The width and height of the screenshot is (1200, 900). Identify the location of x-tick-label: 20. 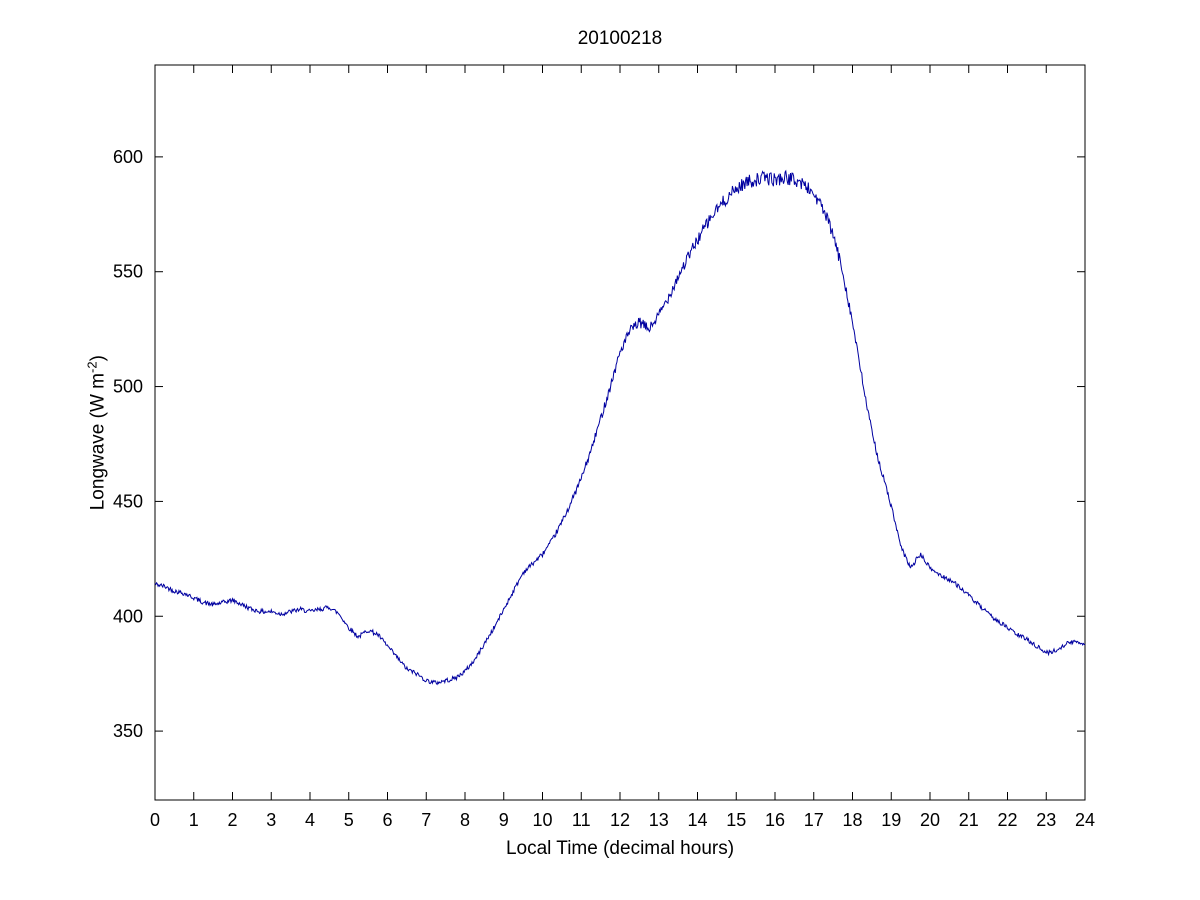
(930, 820).